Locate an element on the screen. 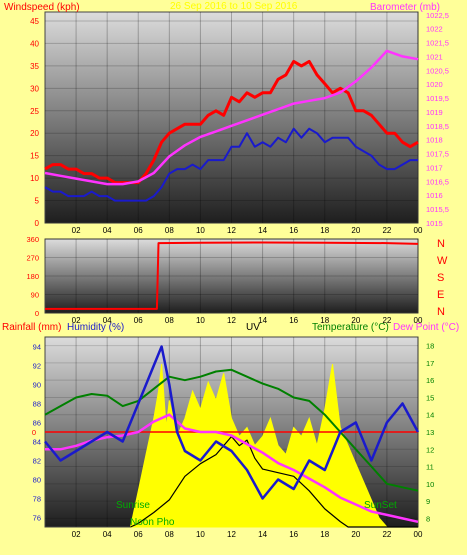 This screenshot has height=555, width=467. wind-xtick-label: 14 is located at coordinates (262, 230).